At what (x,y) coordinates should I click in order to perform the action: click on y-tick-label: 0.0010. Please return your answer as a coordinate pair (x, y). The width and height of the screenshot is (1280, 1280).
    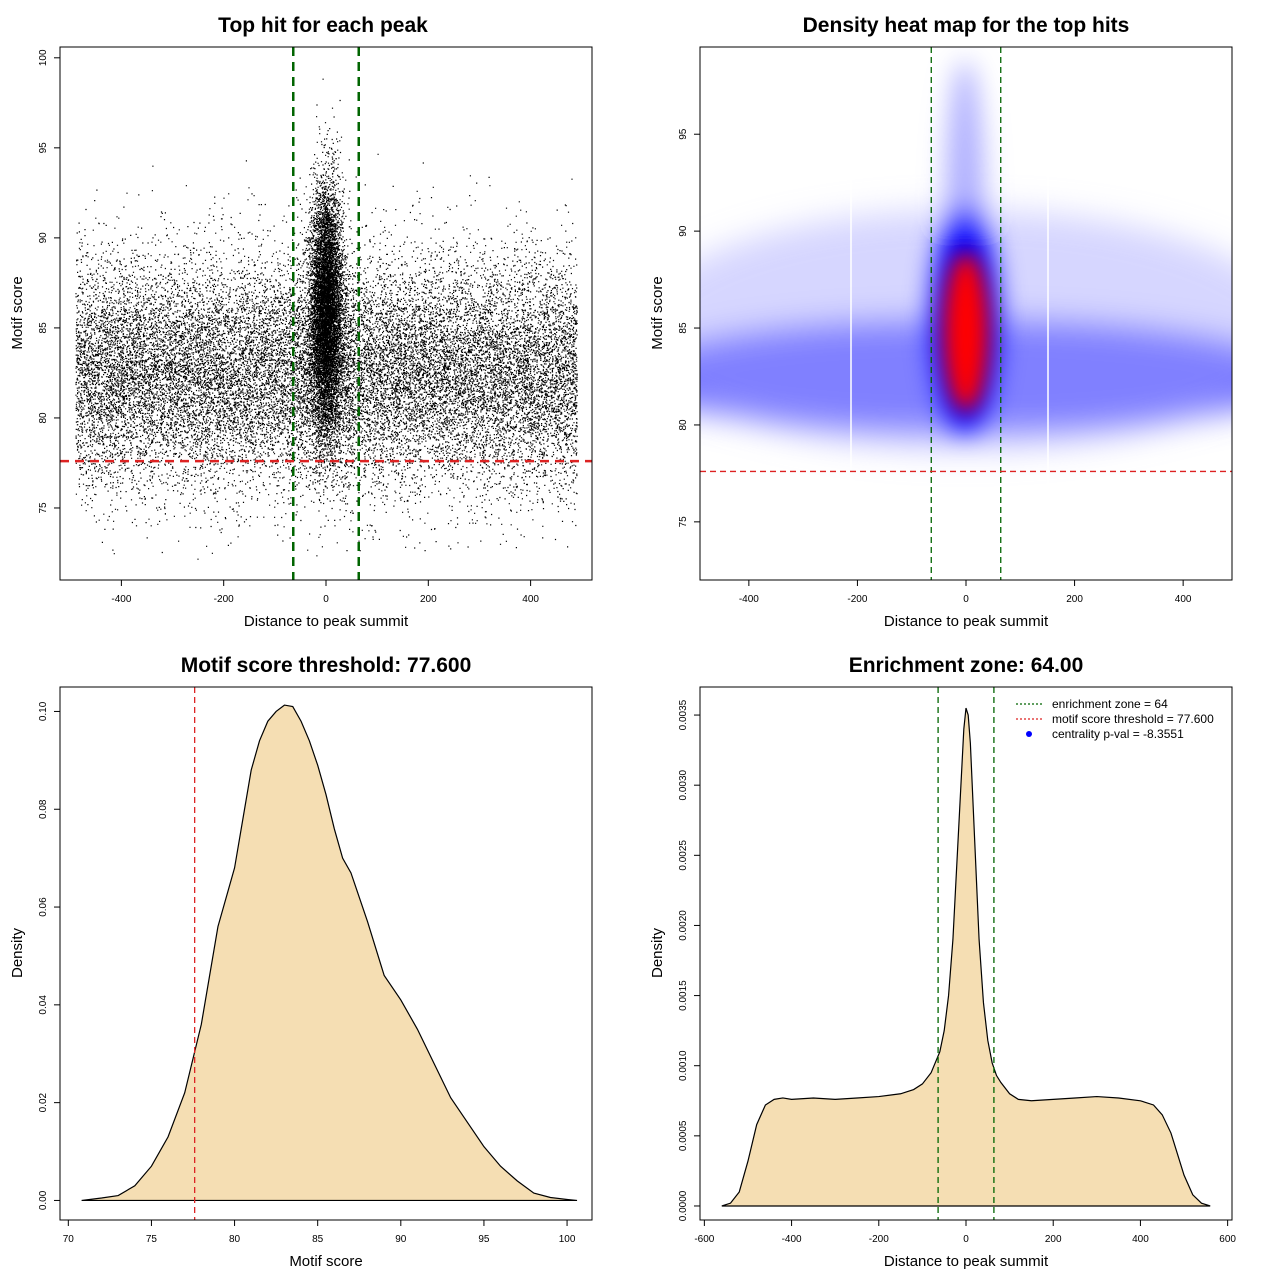
    Looking at the image, I should click on (683, 1065).